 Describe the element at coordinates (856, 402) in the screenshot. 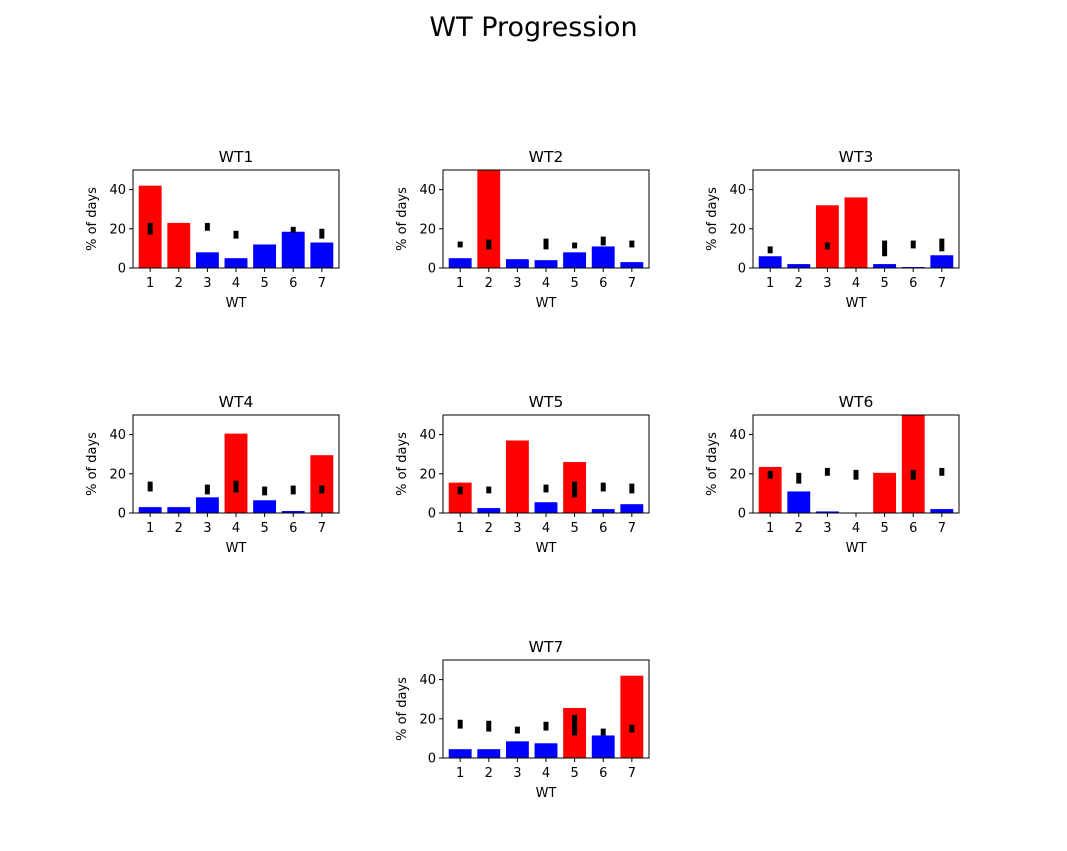

I see `subplot-title: WT6` at that location.